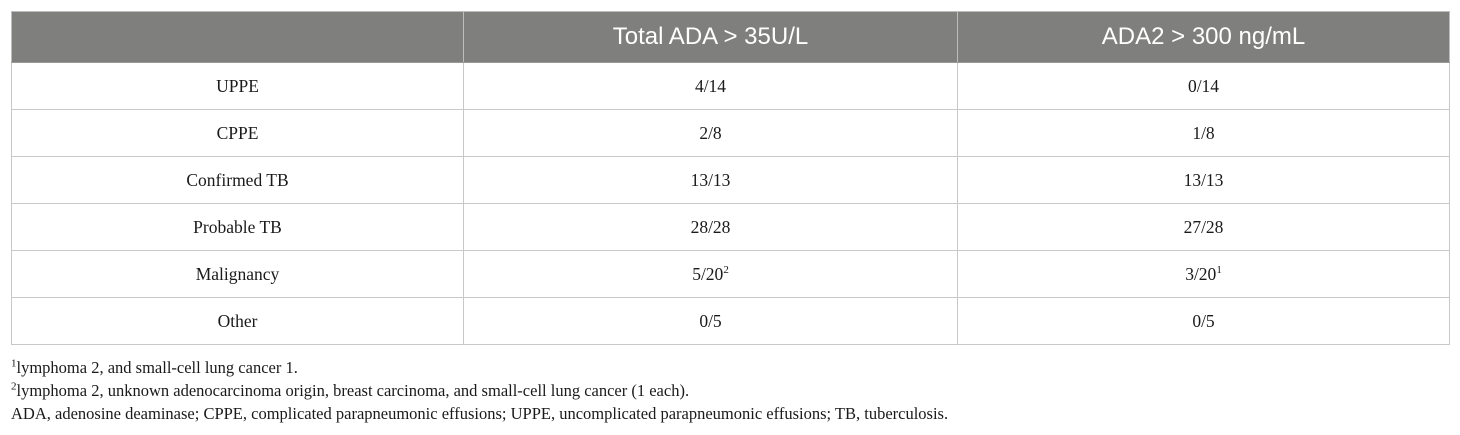 This screenshot has height=435, width=1460. I want to click on ada2-cell: 0/5, so click(1203, 321).